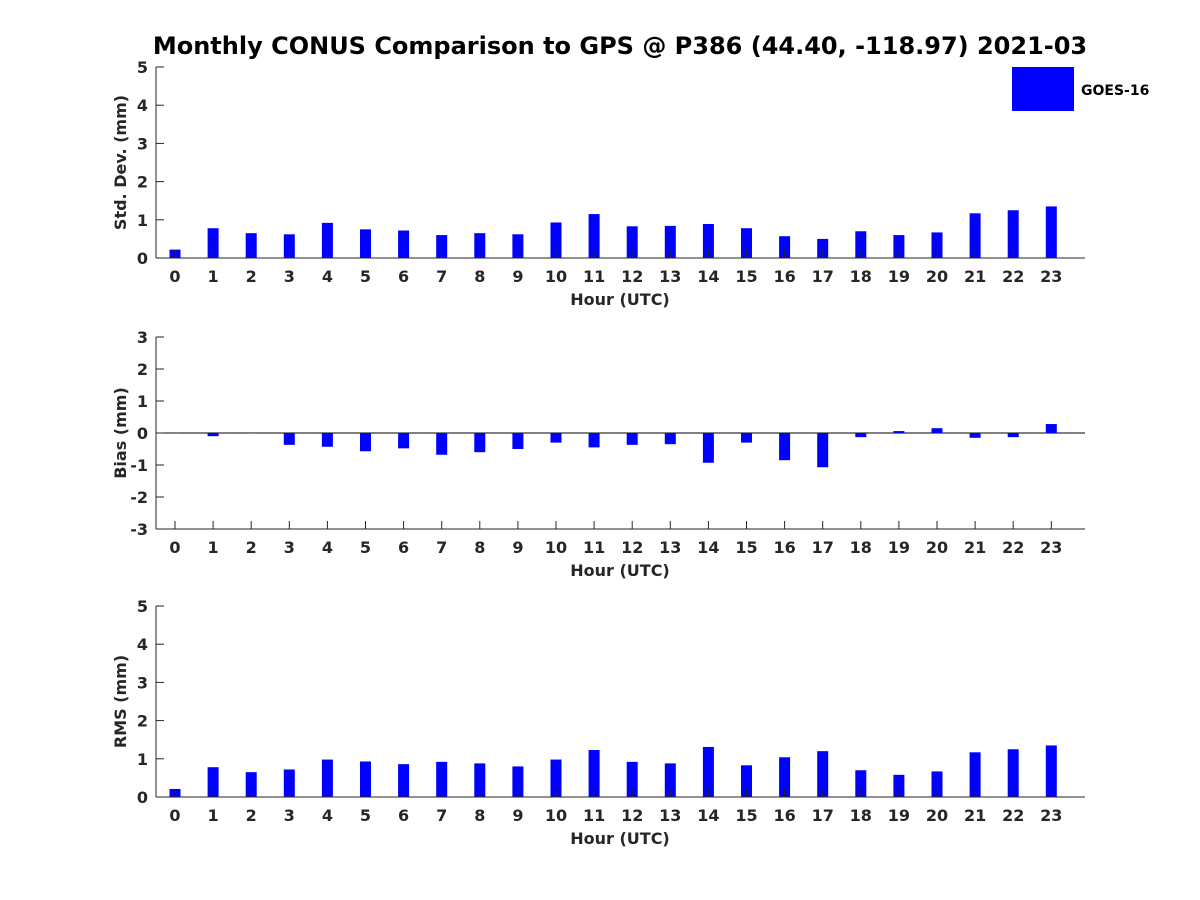 Image resolution: width=1200 pixels, height=900 pixels. What do you see at coordinates (784, 815) in the screenshot?
I see `x-tick-label: 16` at bounding box center [784, 815].